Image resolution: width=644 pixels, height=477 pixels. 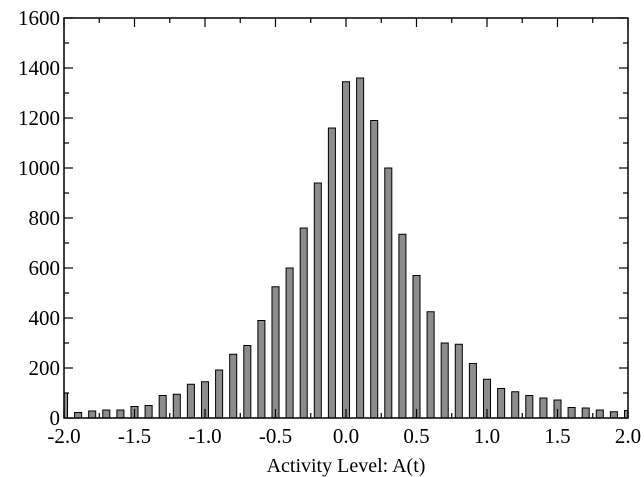 I want to click on y-tick-labels: 0 200 400 600 800 1000 1200 1400 1600, so click(x=39, y=218).